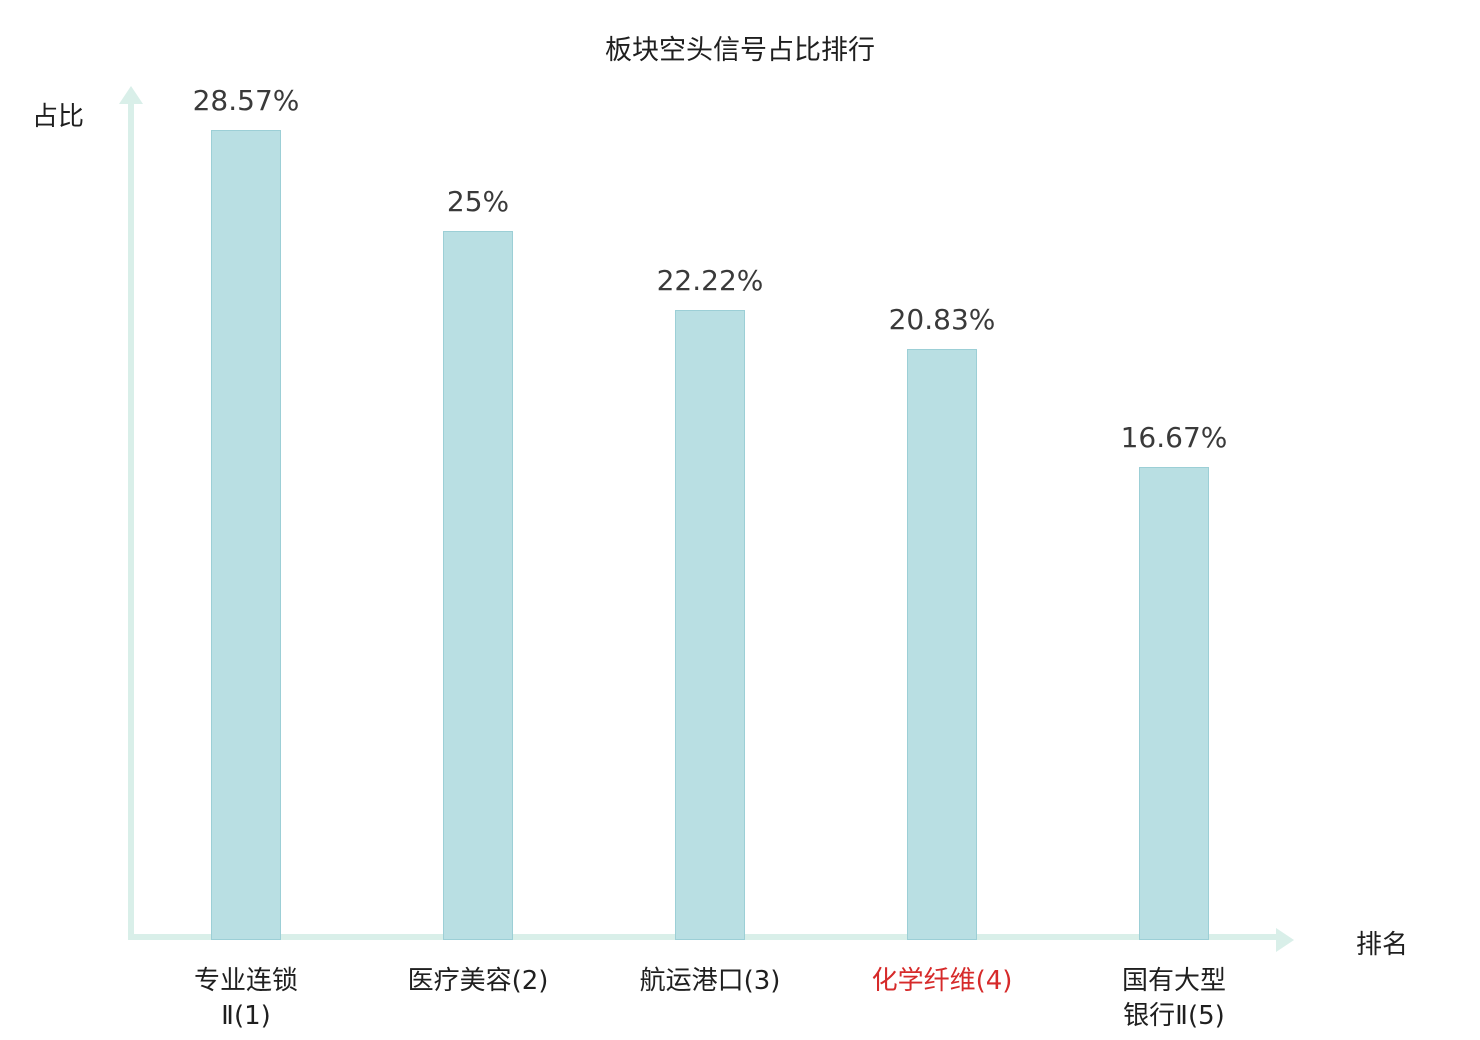  What do you see at coordinates (246, 100) in the screenshot?
I see `bar-value-label: 28.57%` at bounding box center [246, 100].